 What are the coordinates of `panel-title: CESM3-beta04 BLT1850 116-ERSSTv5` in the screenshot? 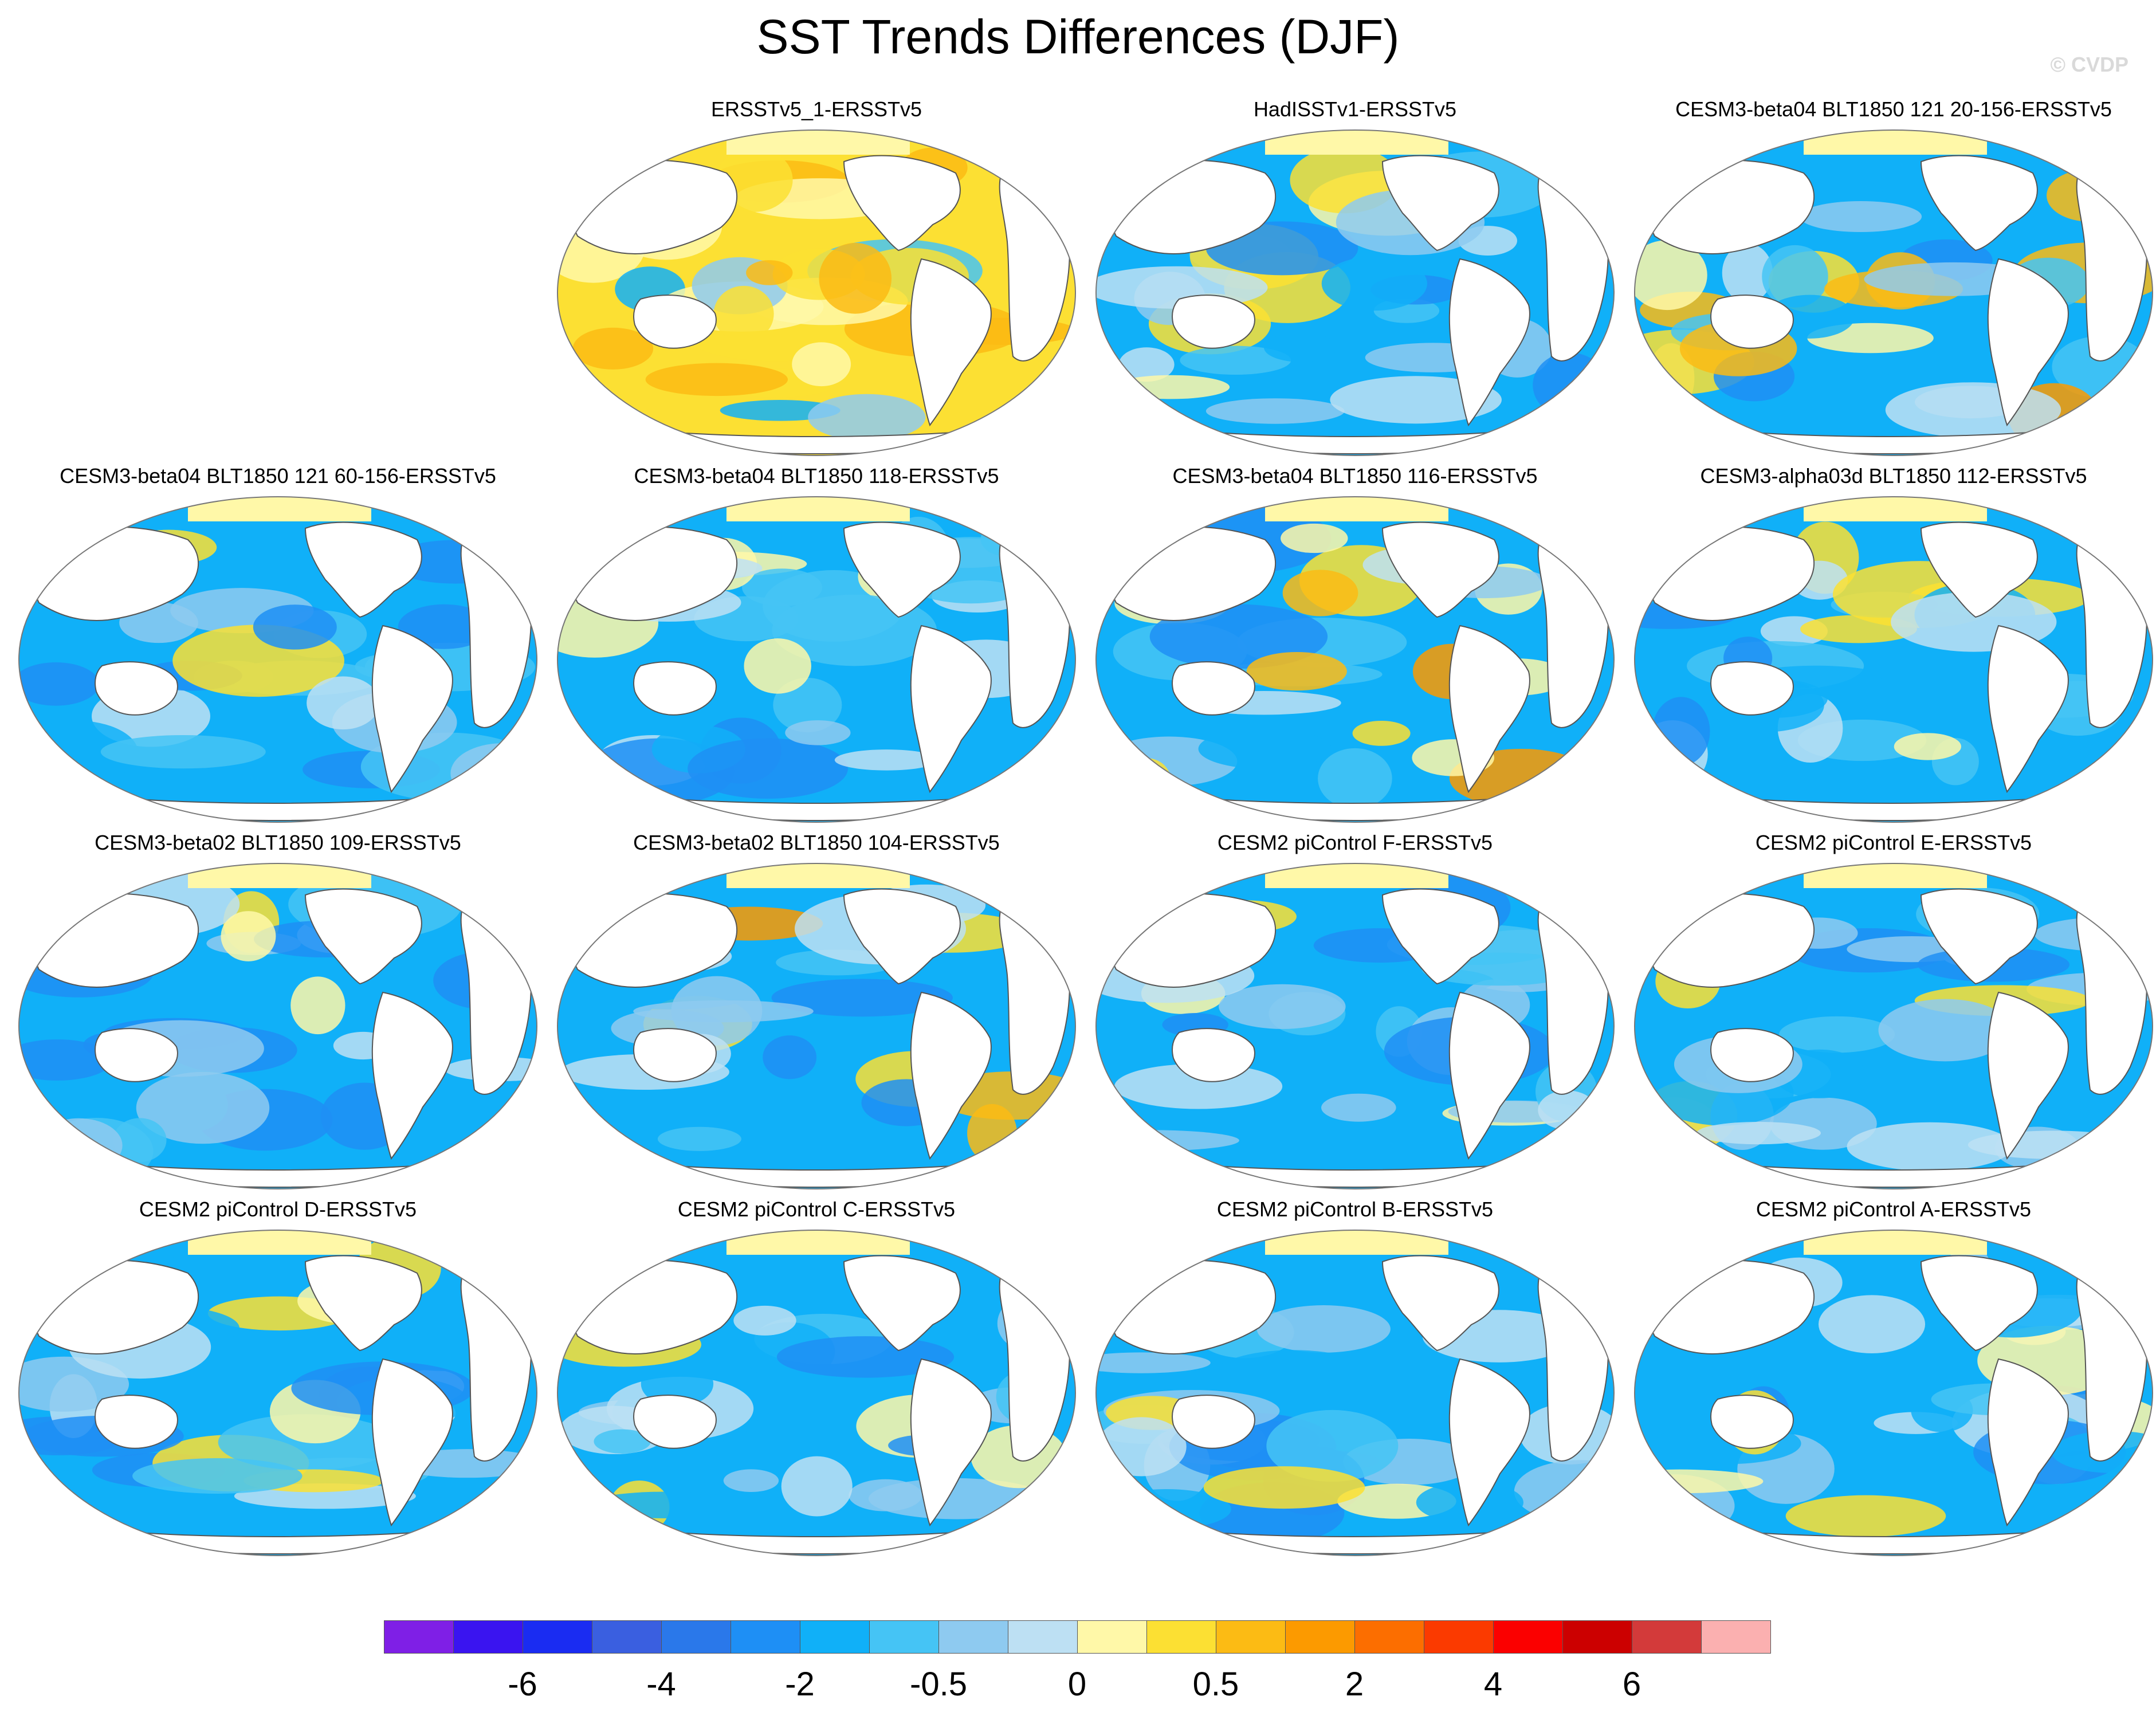 It's located at (1355, 476).